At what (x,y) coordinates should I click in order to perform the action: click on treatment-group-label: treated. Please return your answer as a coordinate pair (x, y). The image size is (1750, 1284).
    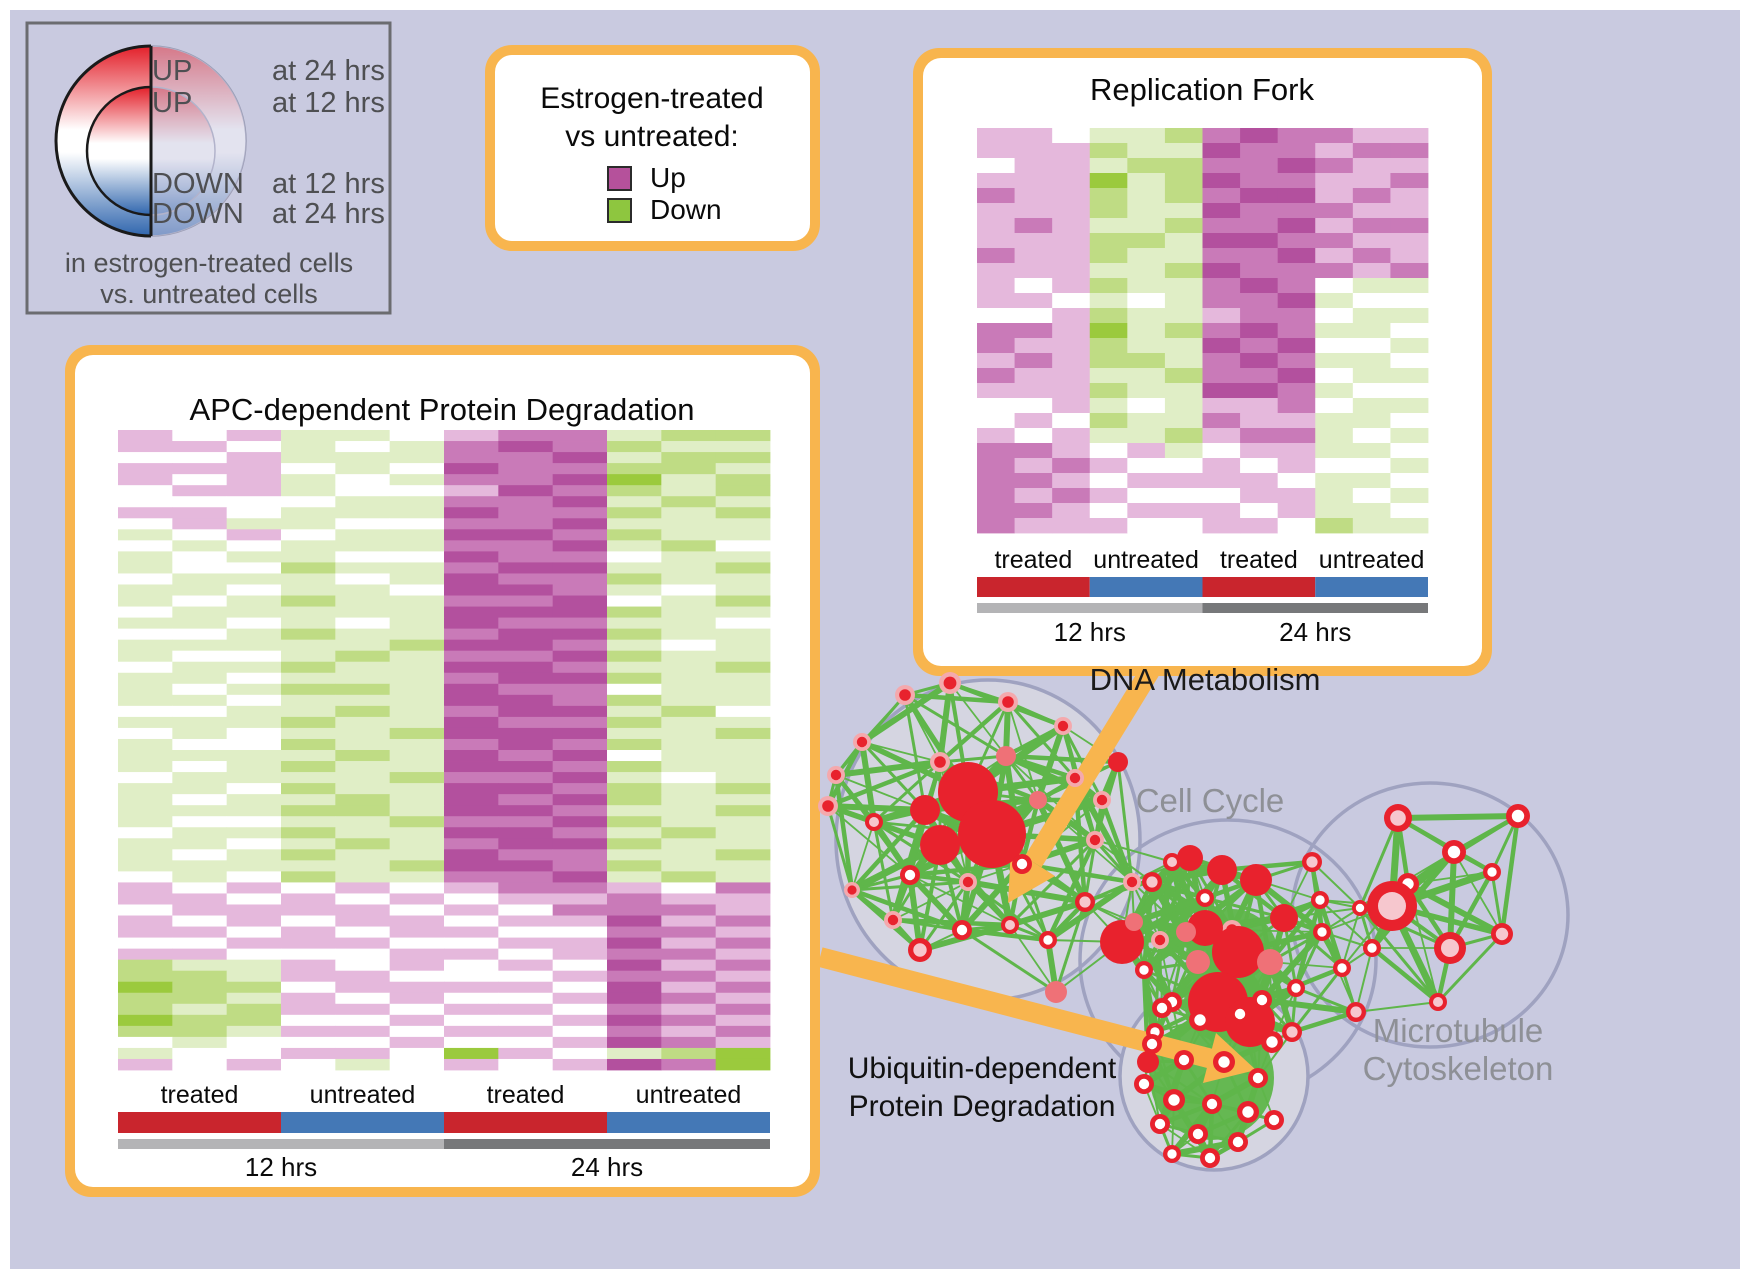
    Looking at the image, I should click on (200, 1095).